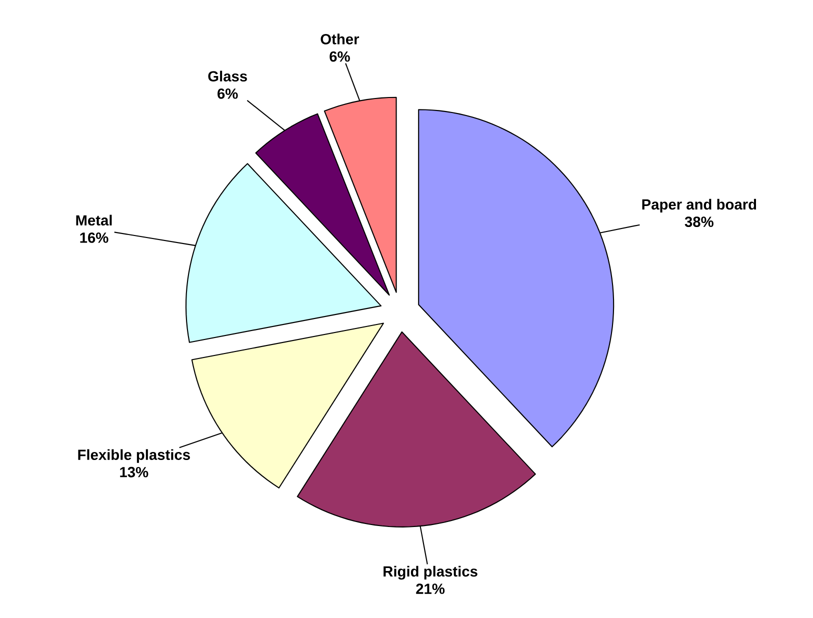  Describe the element at coordinates (430, 589) in the screenshot. I see `data-label: 21%` at that location.